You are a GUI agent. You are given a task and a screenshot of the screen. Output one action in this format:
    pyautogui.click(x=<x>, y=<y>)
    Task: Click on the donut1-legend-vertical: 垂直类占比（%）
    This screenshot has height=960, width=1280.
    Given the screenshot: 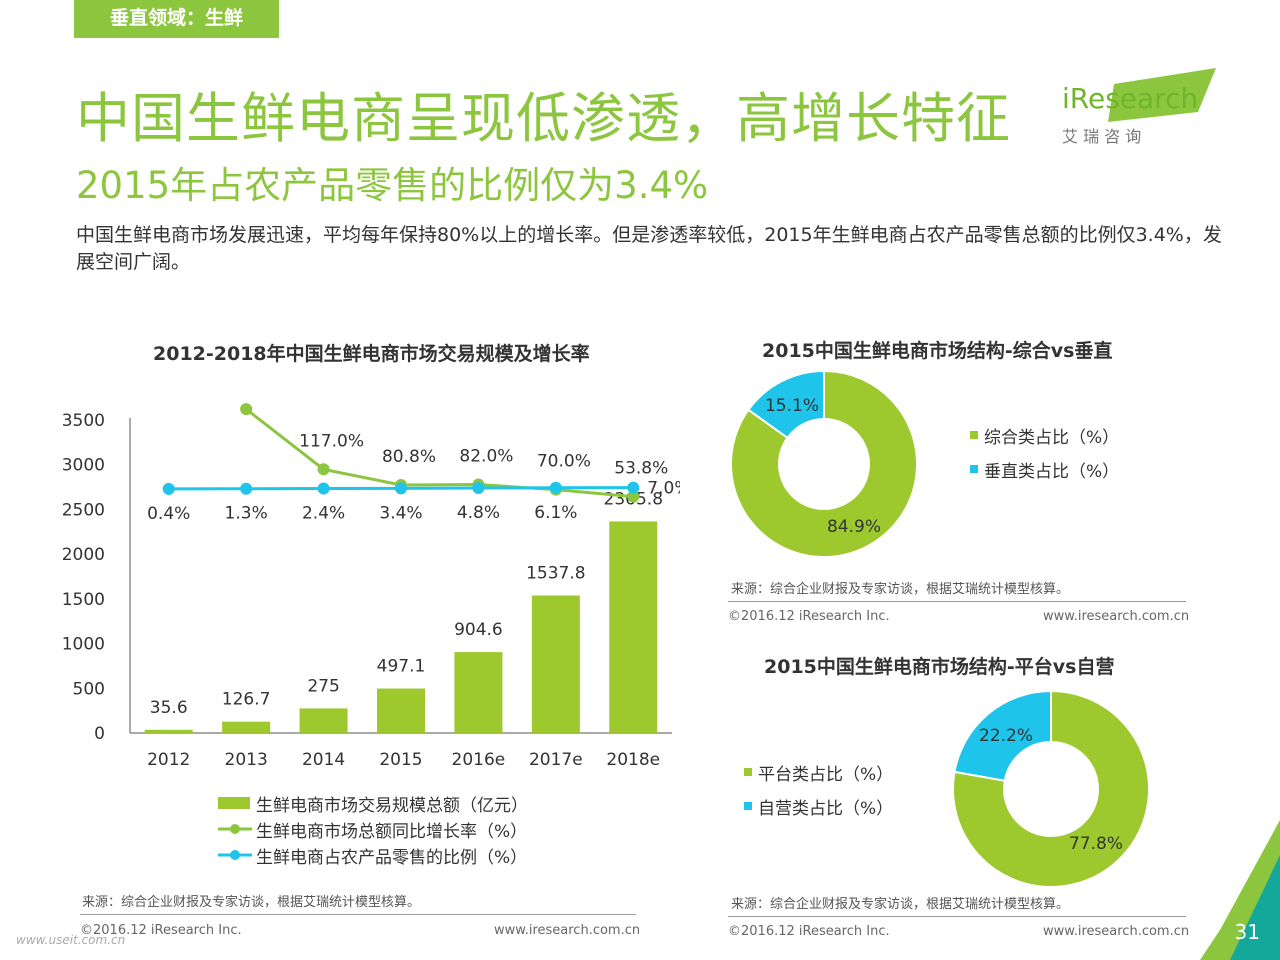 What is the action you would take?
    pyautogui.click(x=1044, y=469)
    